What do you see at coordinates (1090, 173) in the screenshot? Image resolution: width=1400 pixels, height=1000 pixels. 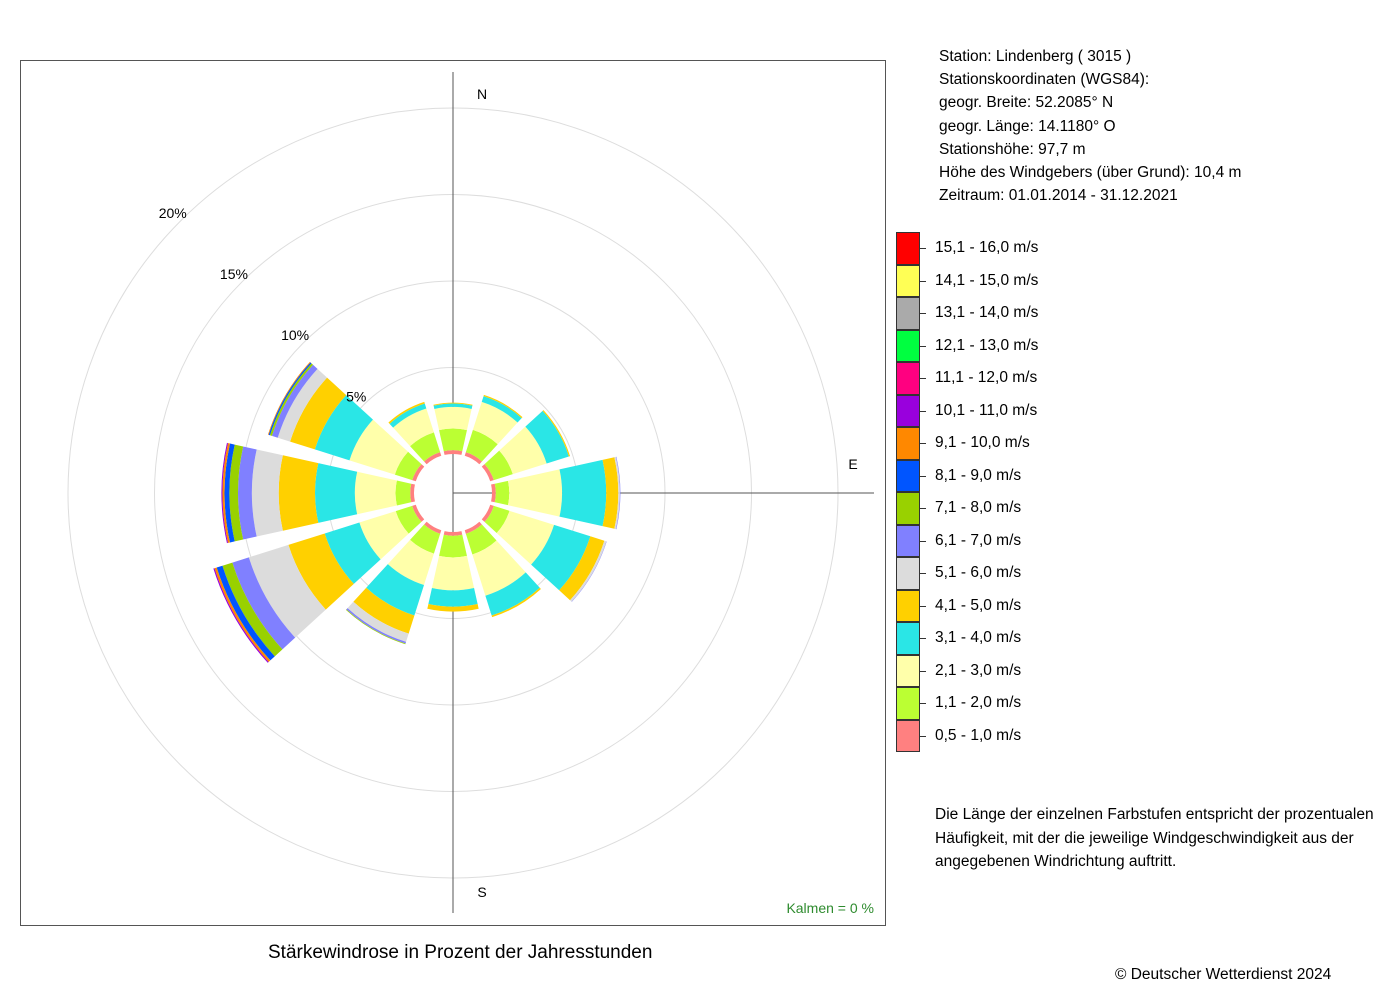 I see `sensor-height: Höhe des Windgebers (über Grund): 10,4 m` at bounding box center [1090, 173].